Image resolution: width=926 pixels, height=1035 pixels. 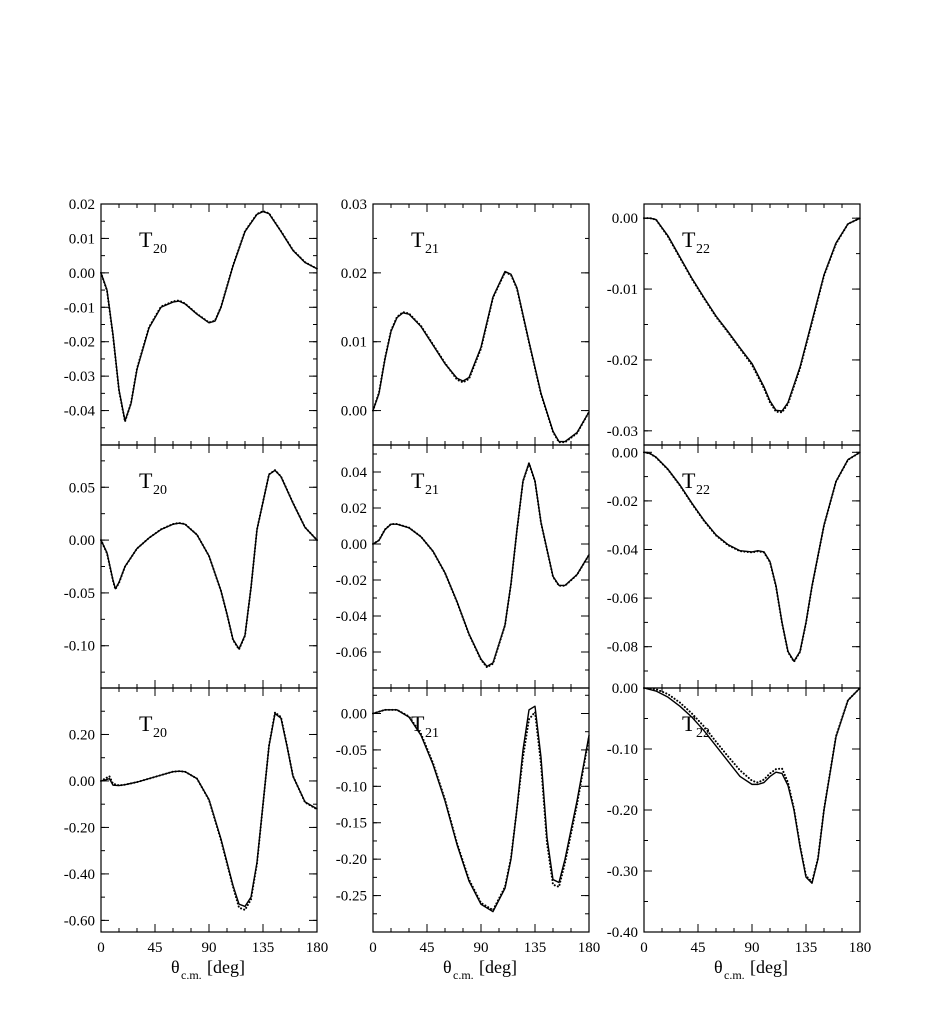 What do you see at coordinates (82, 735) in the screenshot?
I see `y-tick-label: 0.20` at bounding box center [82, 735].